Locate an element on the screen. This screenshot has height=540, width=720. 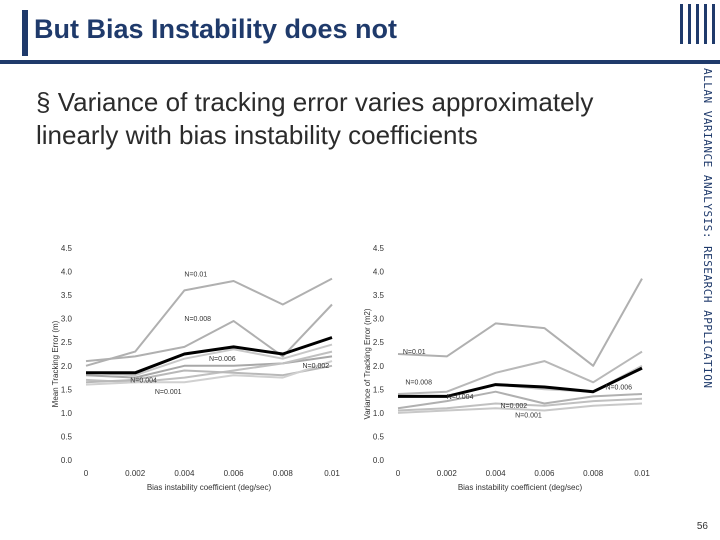
title-rule is located at coordinates (360, 62).